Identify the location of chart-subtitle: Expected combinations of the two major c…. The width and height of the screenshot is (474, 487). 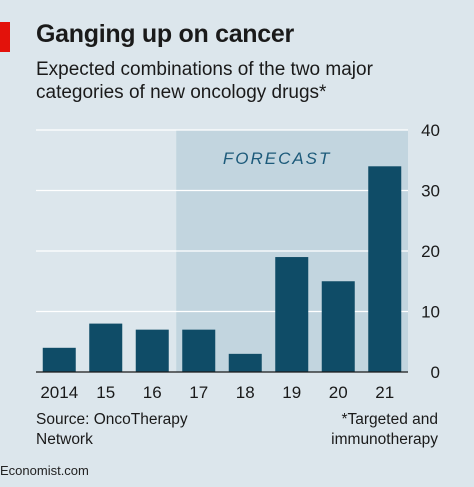
(204, 81).